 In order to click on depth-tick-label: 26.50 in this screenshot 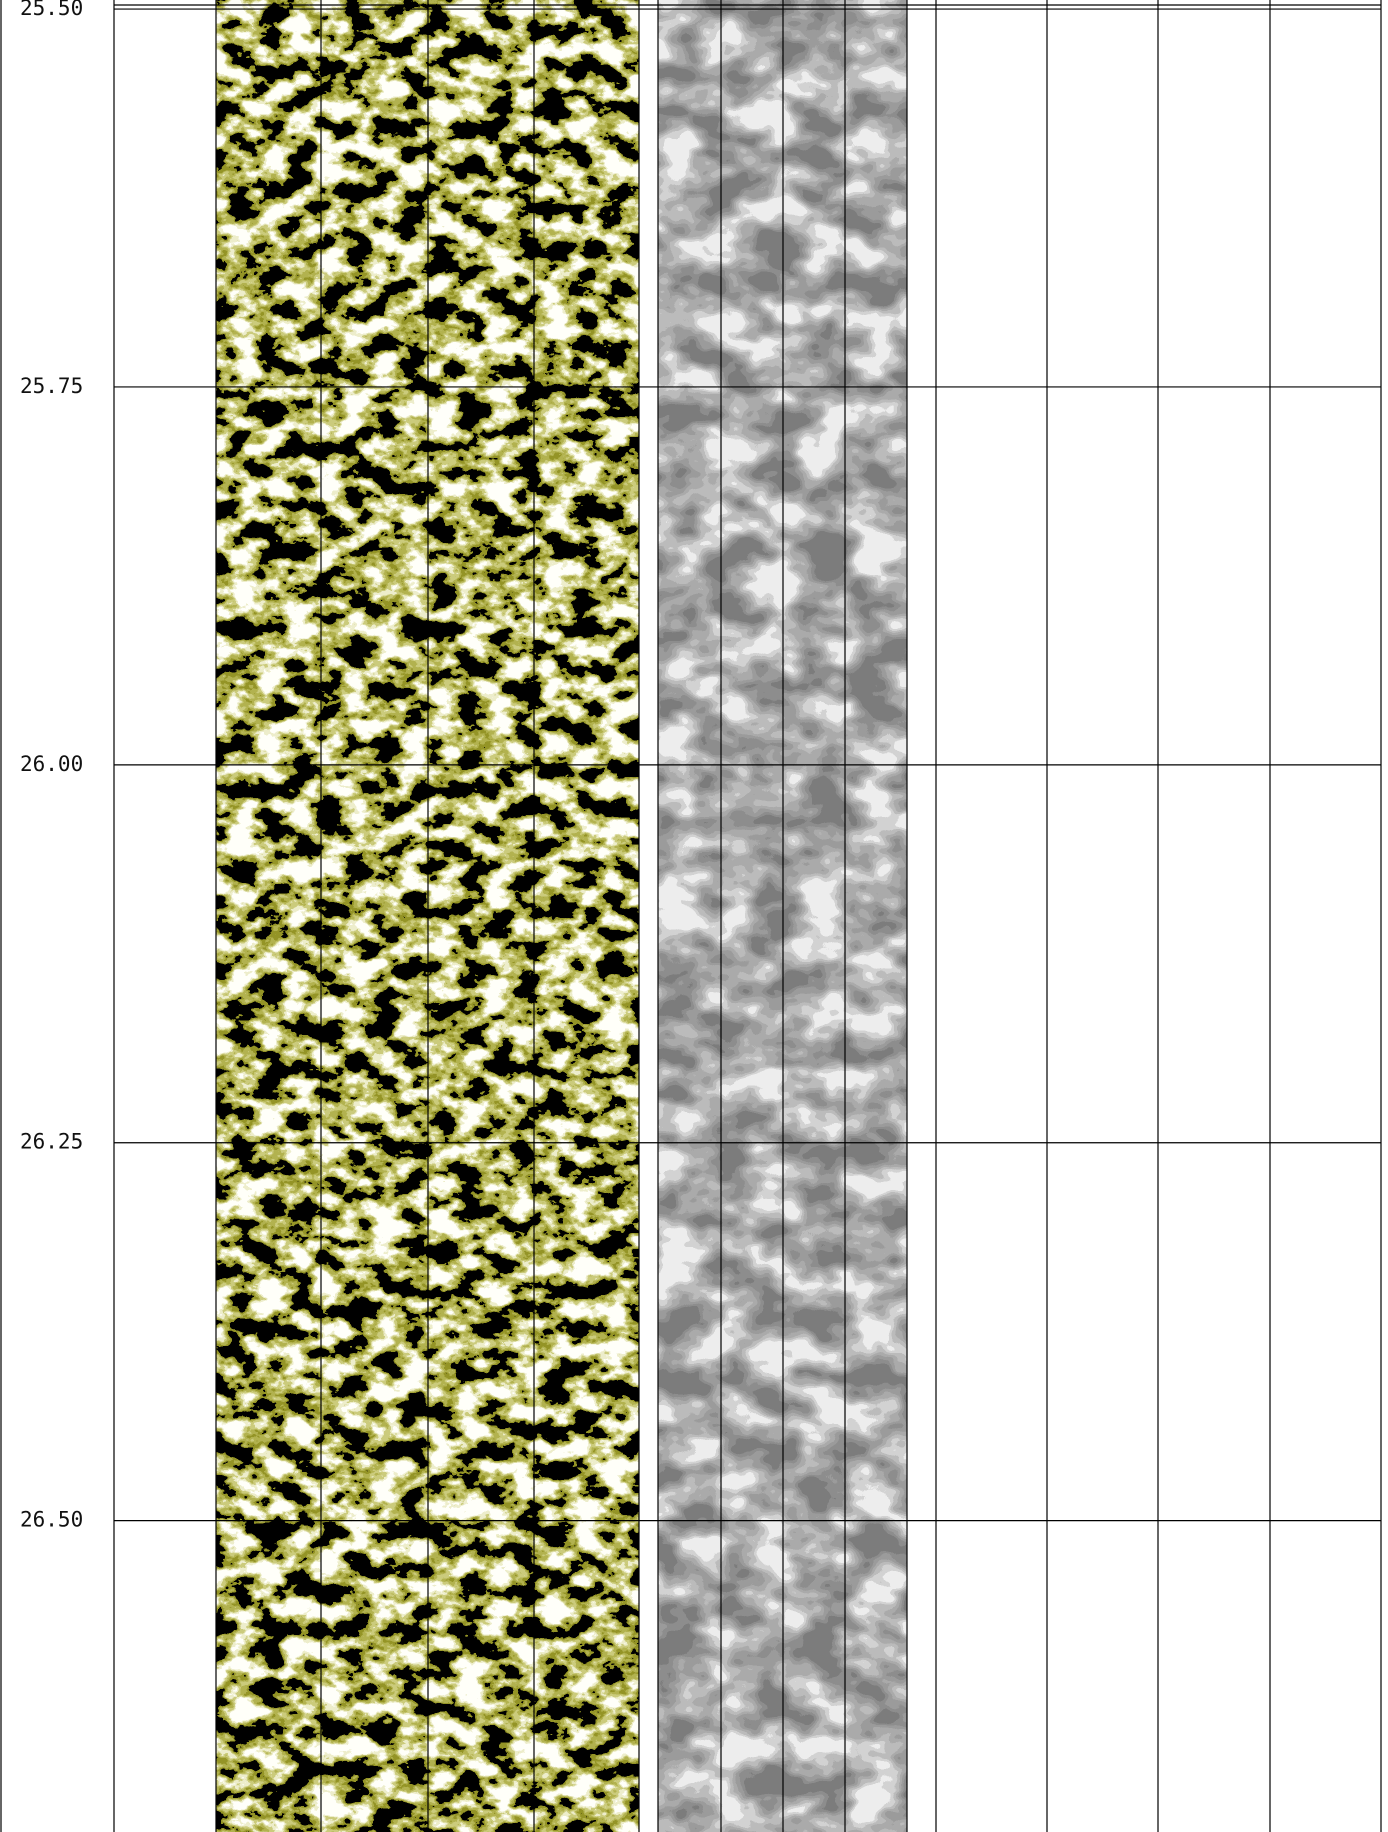, I will do `click(51, 1520)`.